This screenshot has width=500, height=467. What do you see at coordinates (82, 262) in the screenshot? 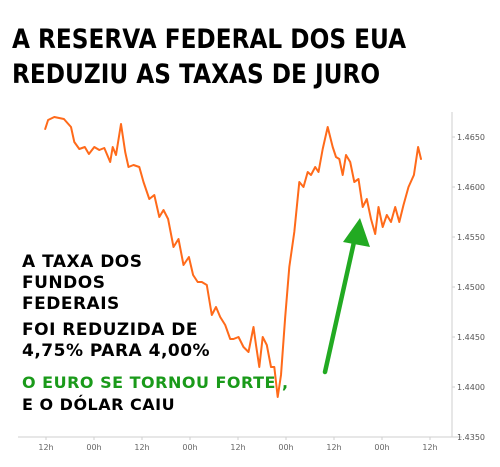
I see `rate-annotation-line-1: A TAXA DOS` at bounding box center [82, 262].